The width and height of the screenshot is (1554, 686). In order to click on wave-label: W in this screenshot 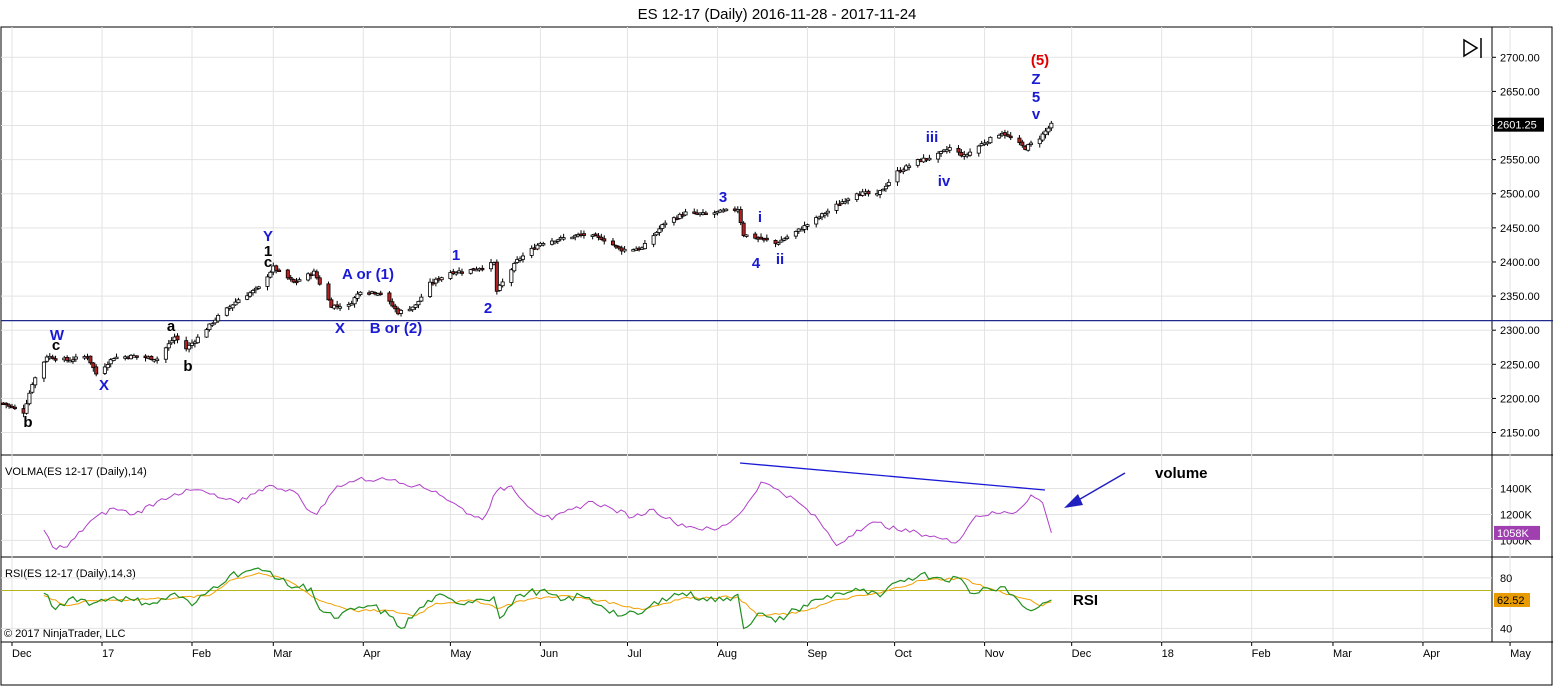, I will do `click(57, 335)`.